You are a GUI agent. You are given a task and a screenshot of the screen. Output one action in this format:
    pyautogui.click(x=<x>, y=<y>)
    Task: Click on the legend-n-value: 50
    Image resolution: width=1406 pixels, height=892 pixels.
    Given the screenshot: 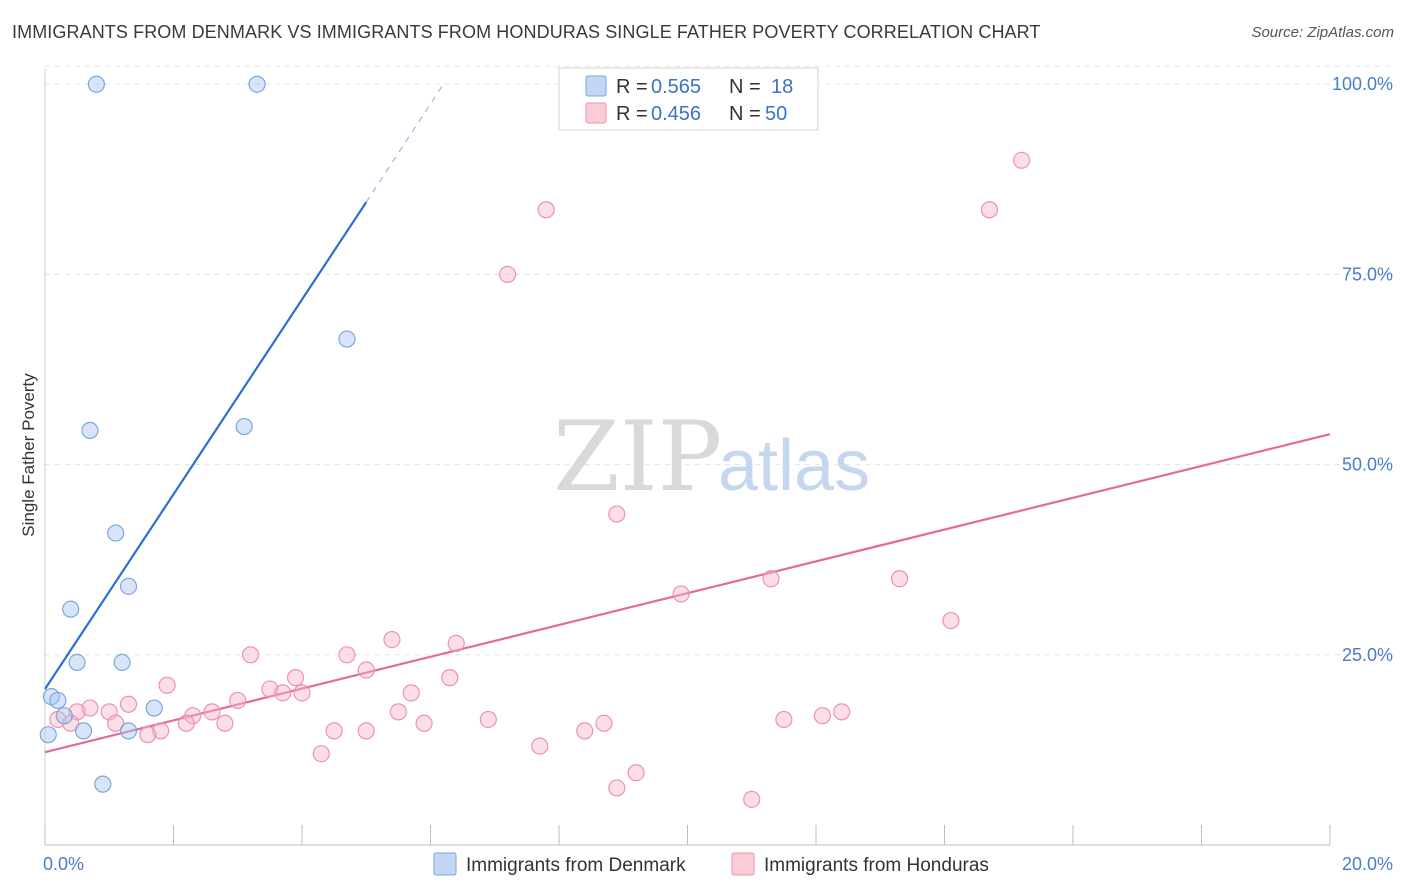 What is the action you would take?
    pyautogui.click(x=776, y=114)
    